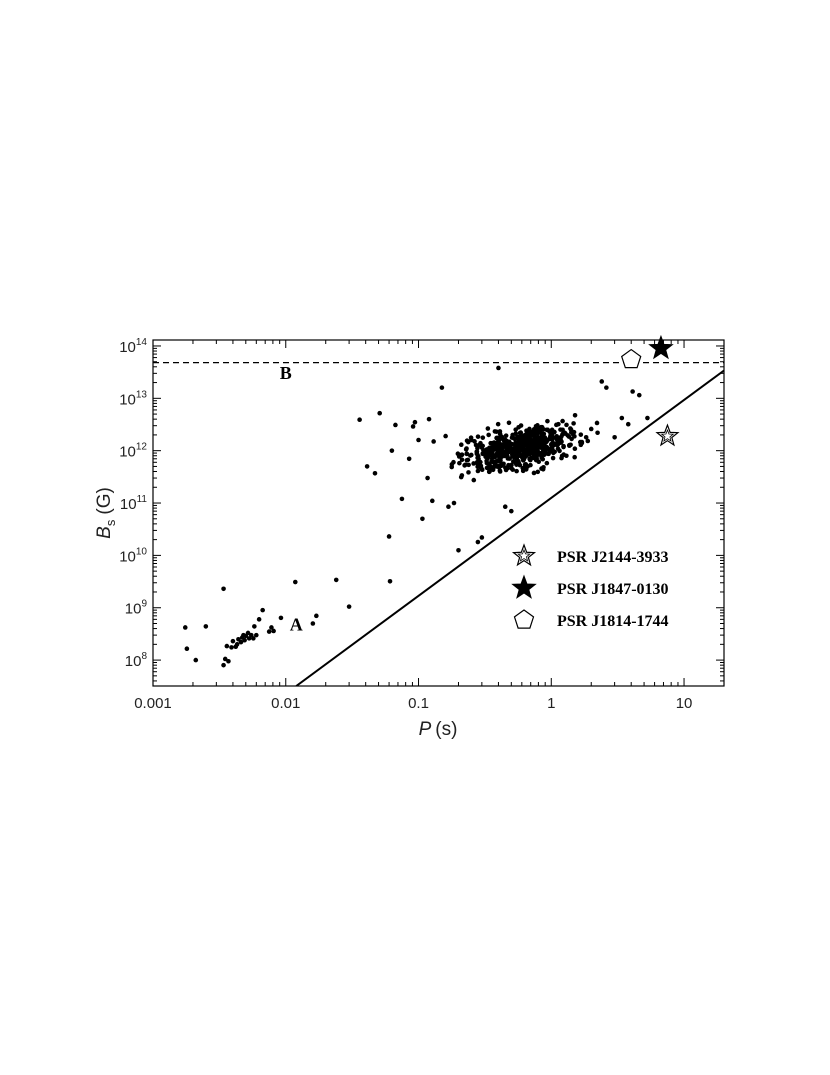  Describe the element at coordinates (613, 589) in the screenshot. I see `legend-label: PSR J1847-0130` at that location.